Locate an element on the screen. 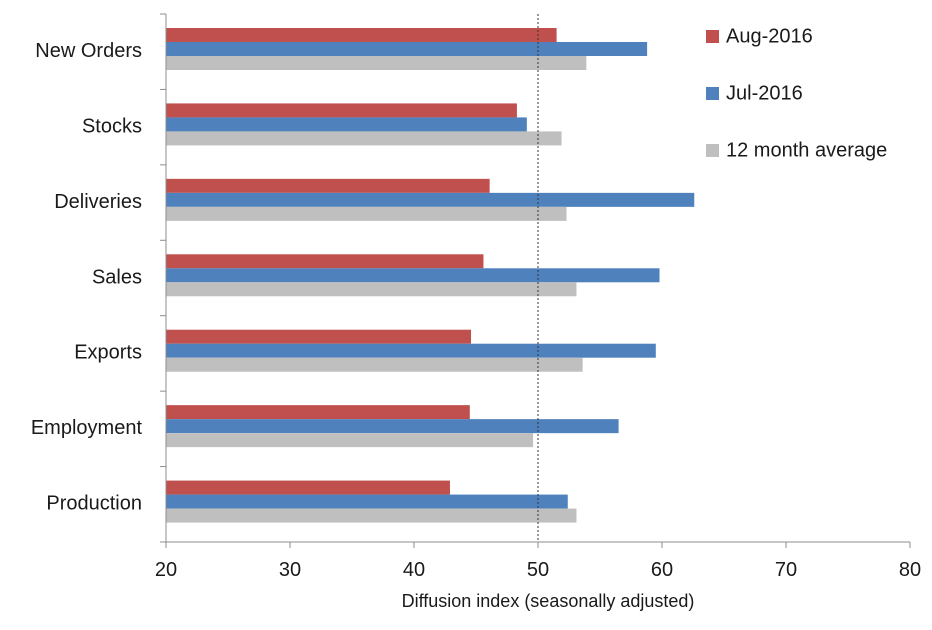 Image resolution: width=932 pixels, height=630 pixels. bar-new-orders-aug-2016 is located at coordinates (361, 35).